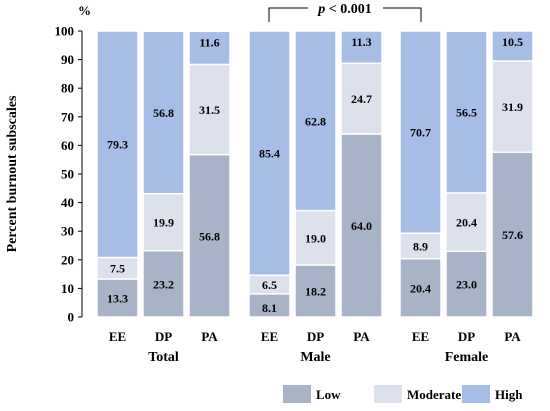 The image size is (550, 411). I want to click on significance-bracket-line, so click(345, 14).